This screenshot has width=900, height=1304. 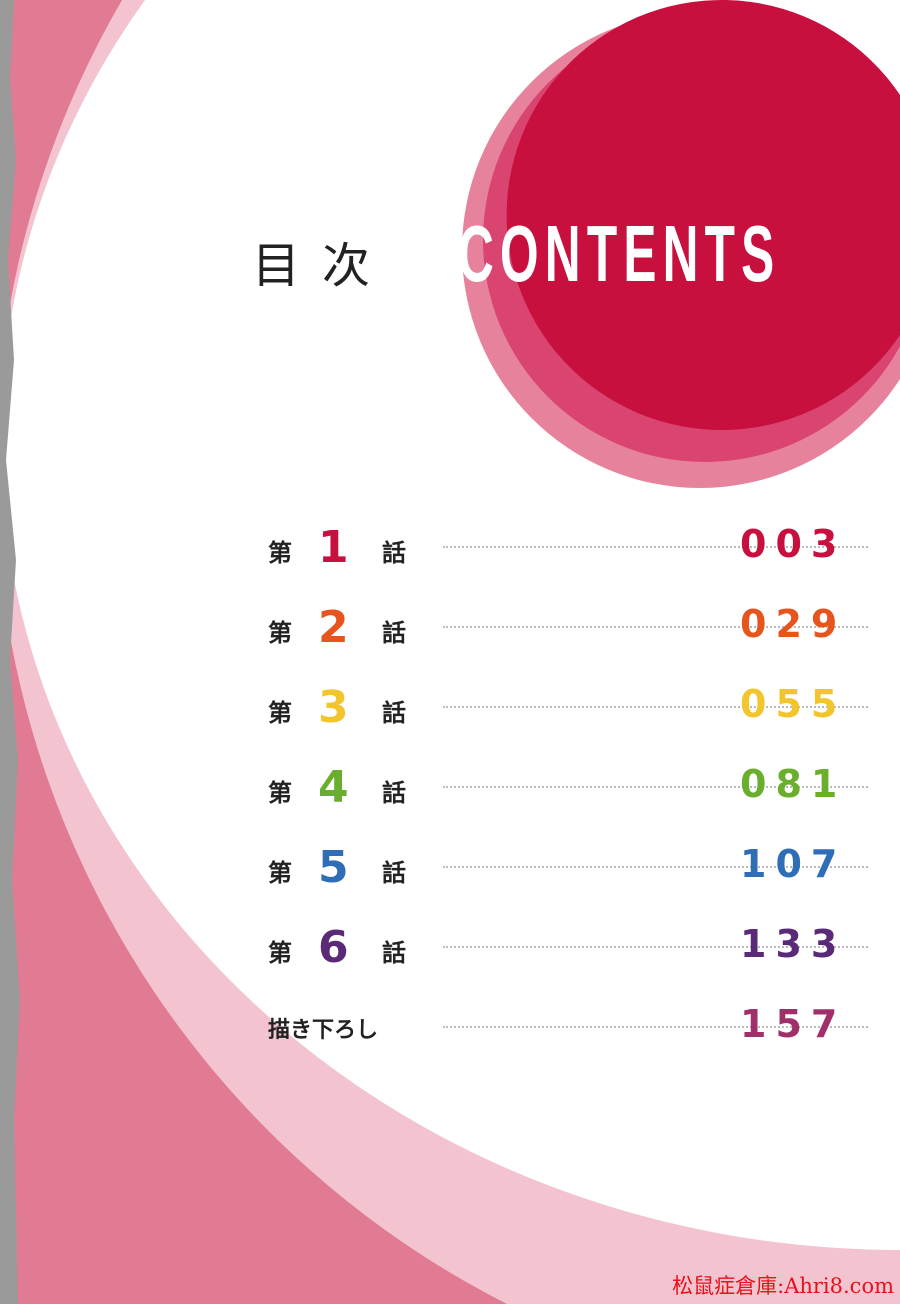 I want to click on toc-row-chapter-6: 第 6 話 133, so click(x=568, y=960).